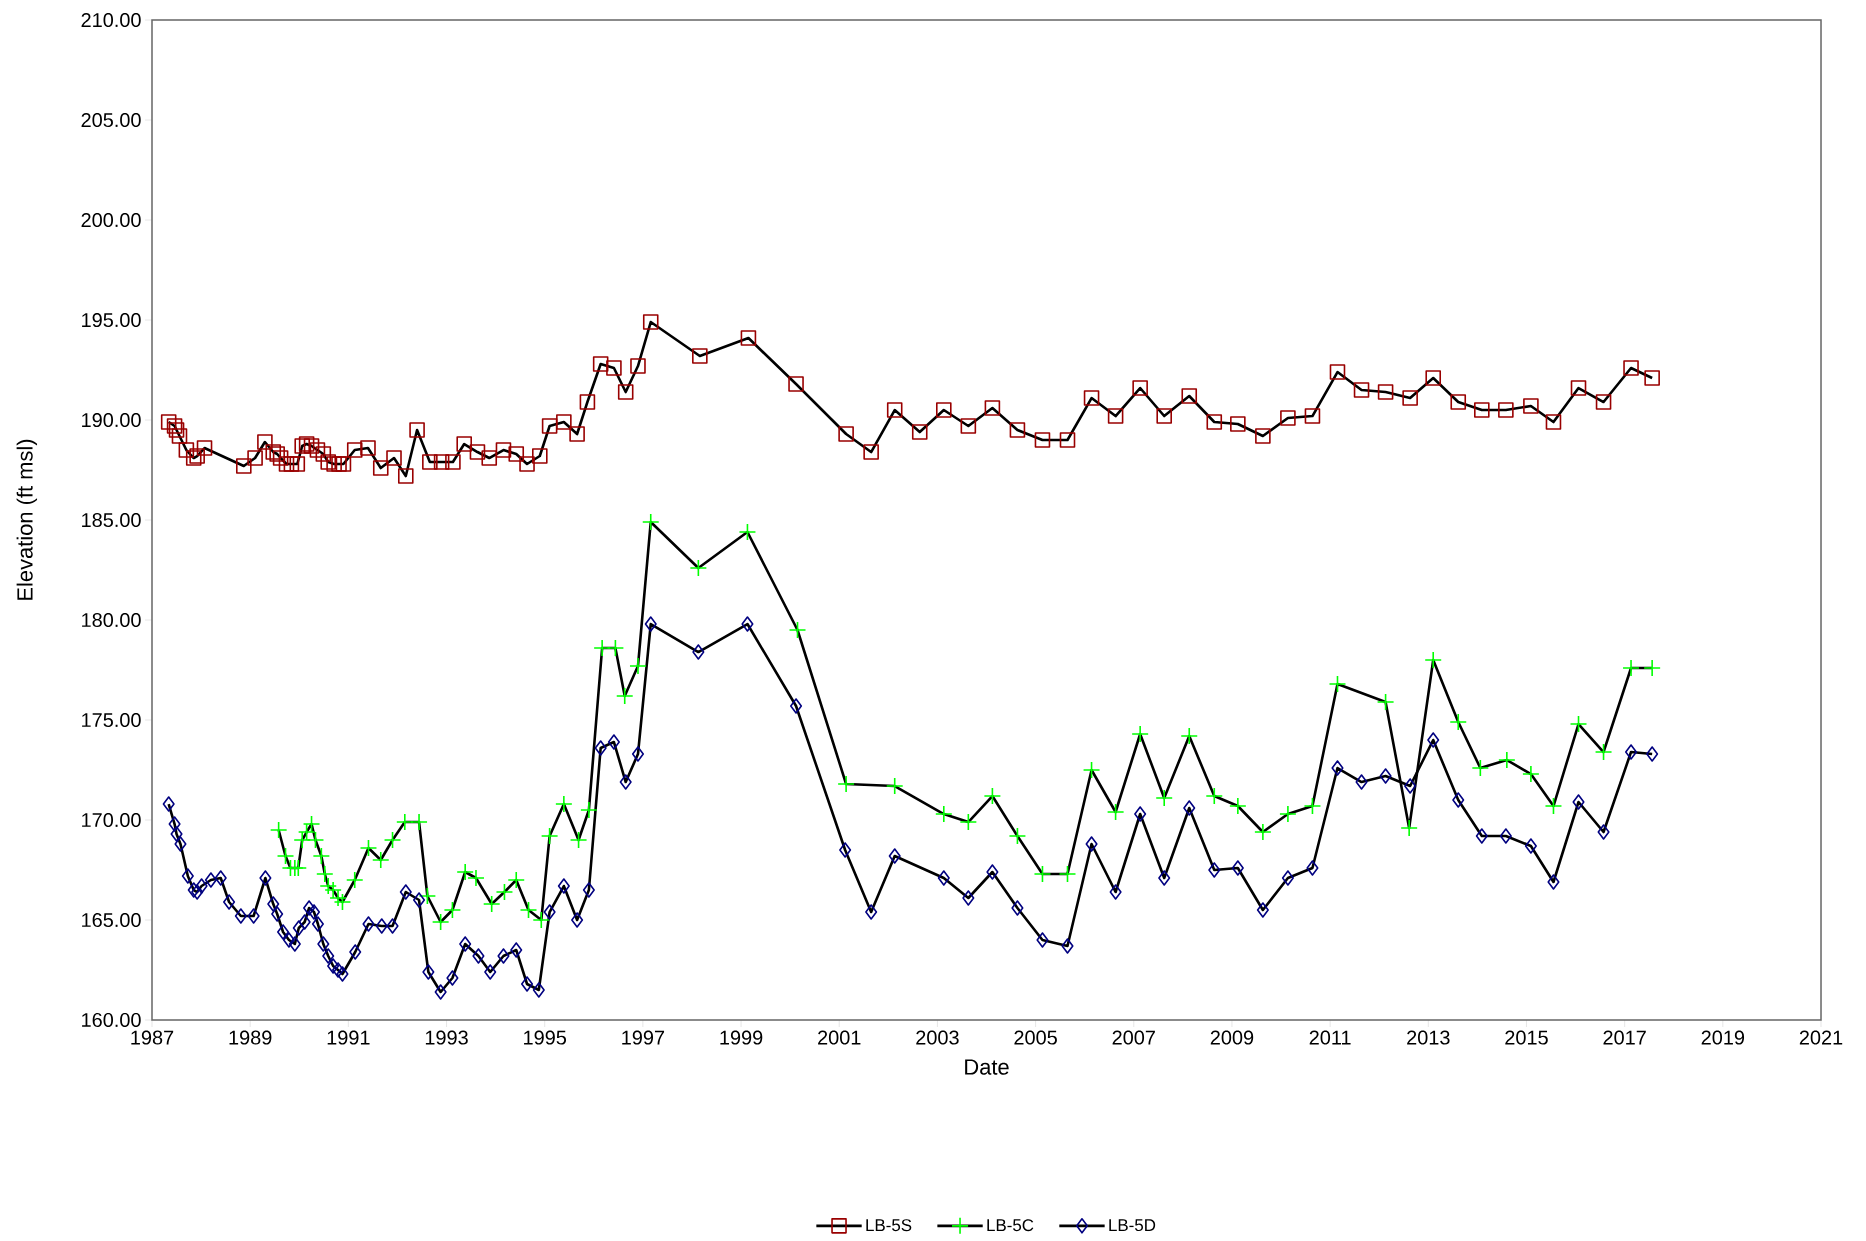  Describe the element at coordinates (111, 620) in the screenshot. I see `y-tick-label: 180.00` at that location.